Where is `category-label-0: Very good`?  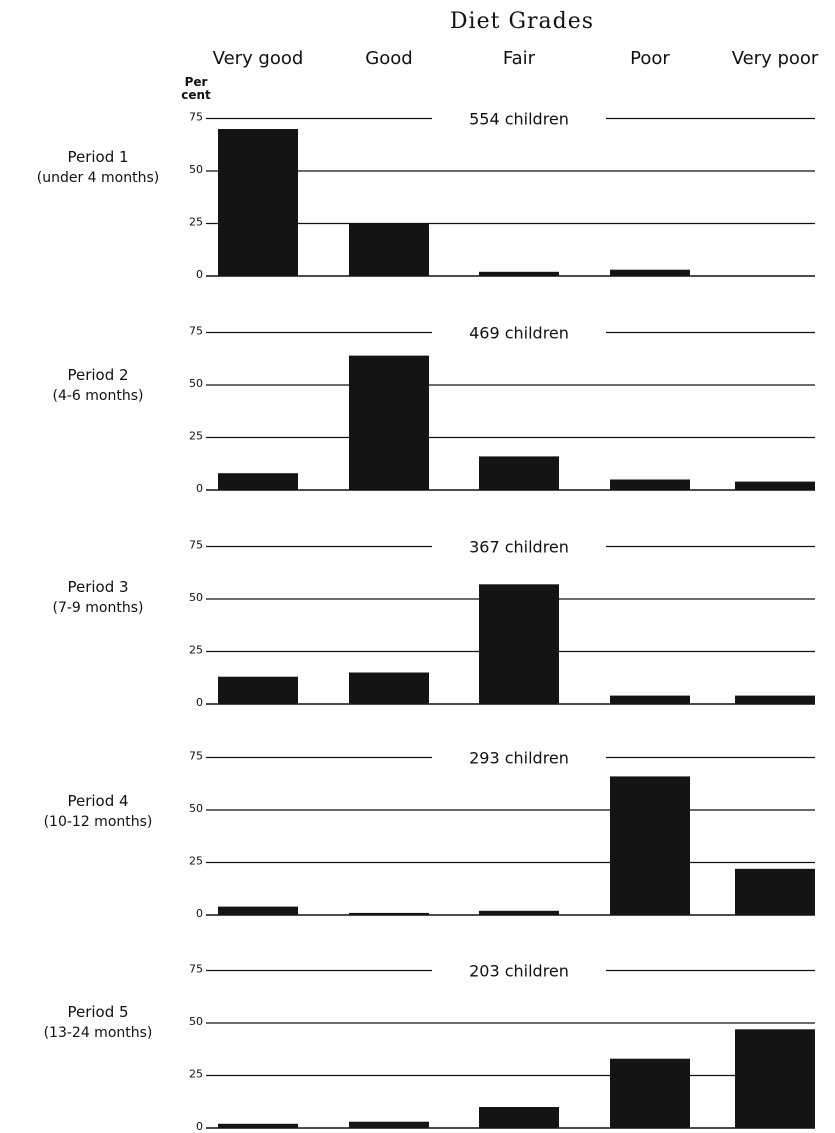 category-label-0: Very good is located at coordinates (258, 58).